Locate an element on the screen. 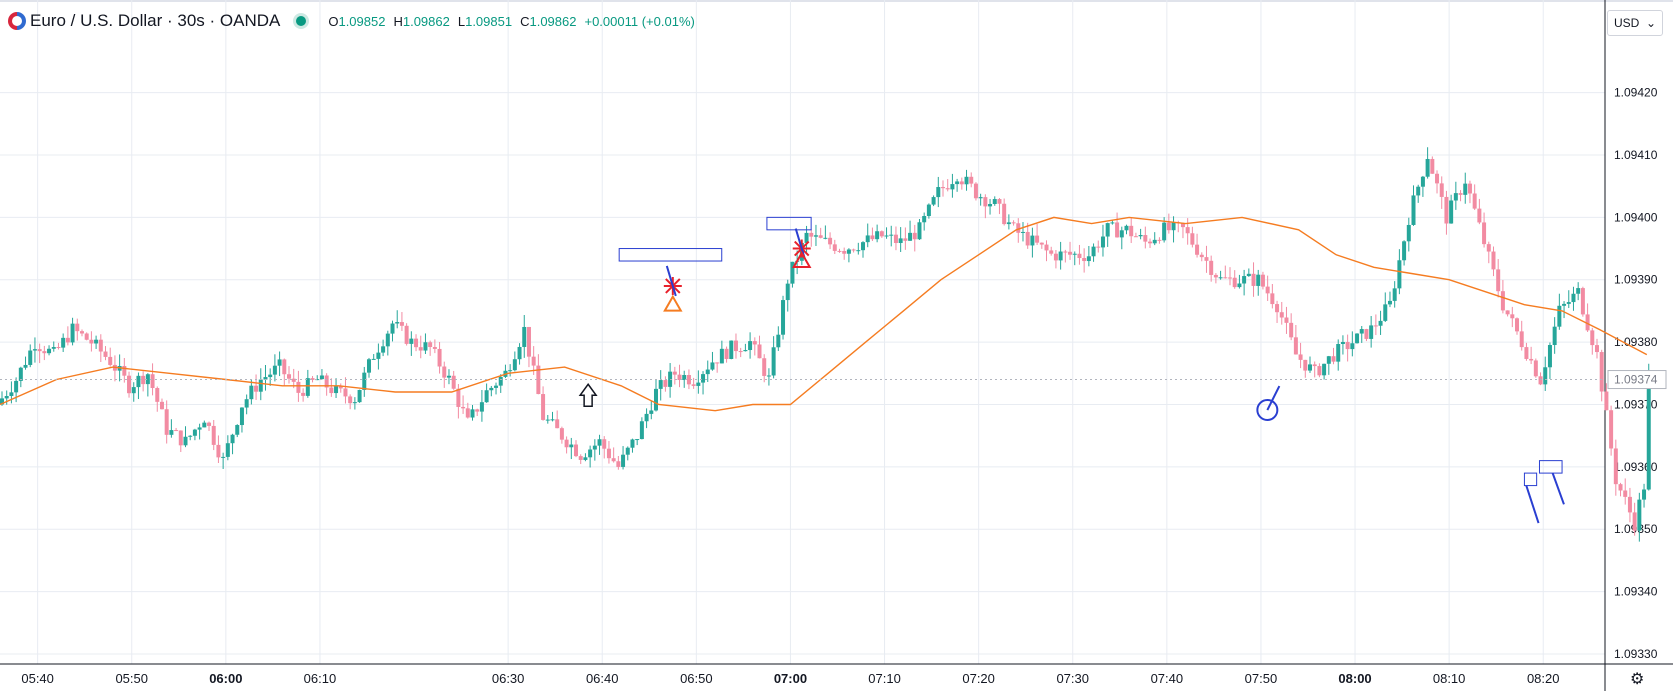 The width and height of the screenshot is (1673, 691). y-tick-label: 1.09390 is located at coordinates (1636, 280).